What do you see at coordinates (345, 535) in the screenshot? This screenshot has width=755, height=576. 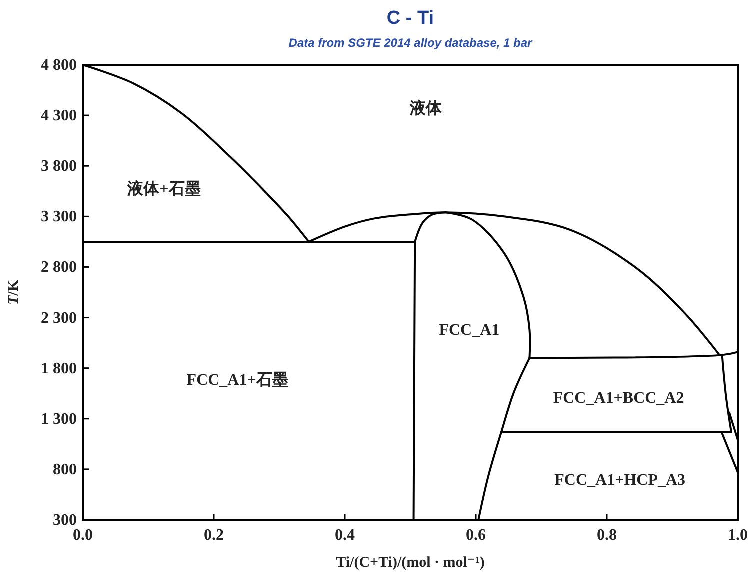 I see `x-tick-label: 0.4` at bounding box center [345, 535].